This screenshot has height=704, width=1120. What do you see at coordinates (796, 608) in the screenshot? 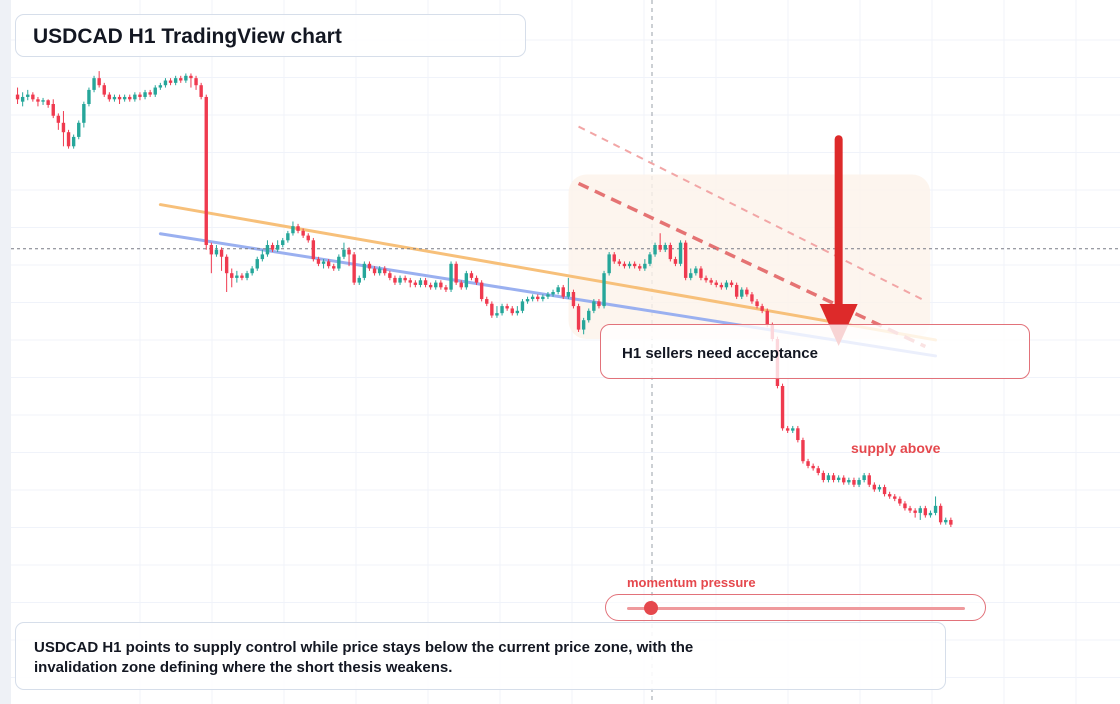
I see `momentum-track` at bounding box center [796, 608].